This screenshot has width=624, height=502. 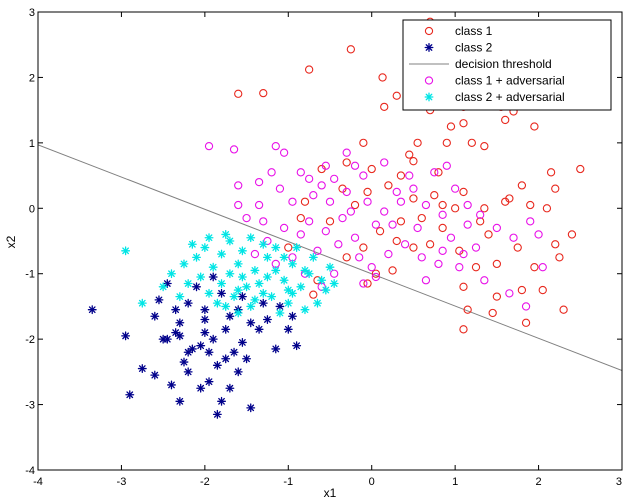 What do you see at coordinates (32, 209) in the screenshot?
I see `y-tick-label: 0` at bounding box center [32, 209].